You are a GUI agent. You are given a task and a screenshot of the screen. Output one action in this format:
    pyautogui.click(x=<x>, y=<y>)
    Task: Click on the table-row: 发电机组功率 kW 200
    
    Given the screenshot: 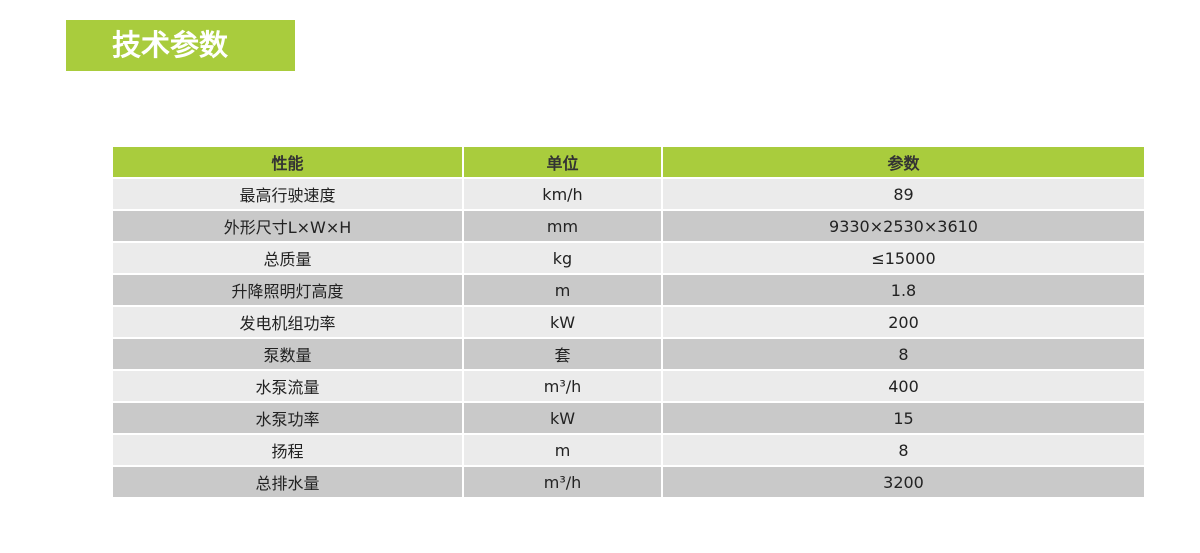 What is the action you would take?
    pyautogui.click(x=628, y=322)
    